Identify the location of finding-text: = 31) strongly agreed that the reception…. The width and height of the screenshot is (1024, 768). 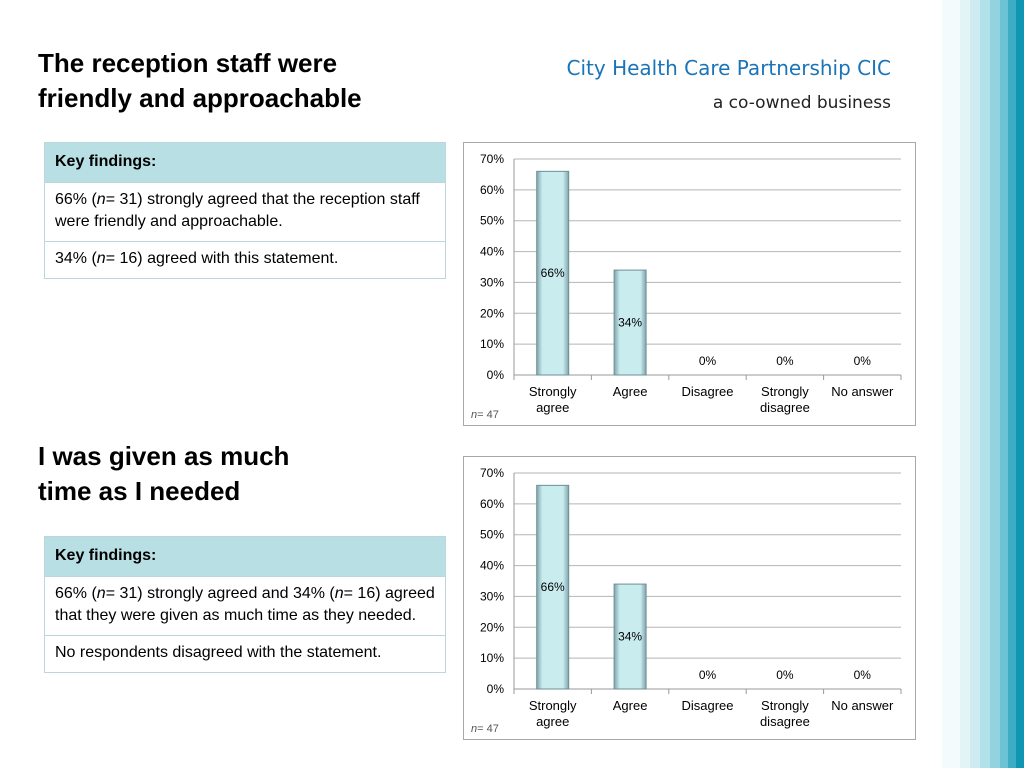
(237, 210).